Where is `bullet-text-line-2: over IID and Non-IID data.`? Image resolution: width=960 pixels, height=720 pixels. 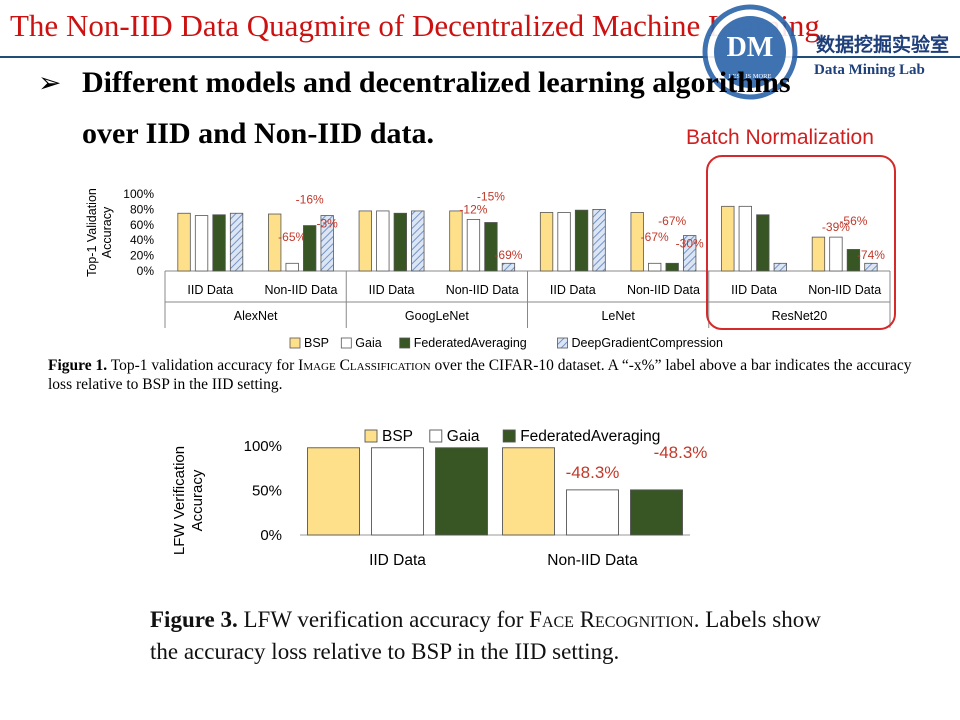 bullet-text-line-2: over IID and Non-IID data. is located at coordinates (258, 133).